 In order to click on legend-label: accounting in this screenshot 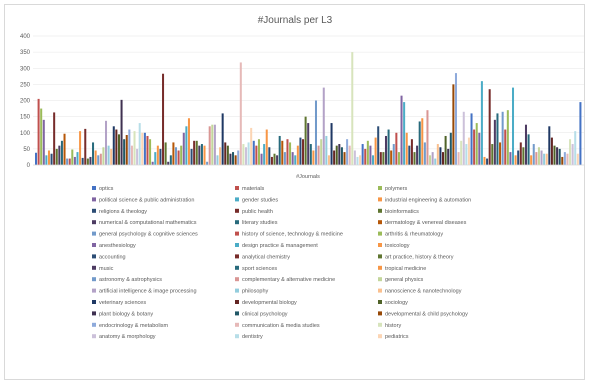, I will do `click(112, 257)`.